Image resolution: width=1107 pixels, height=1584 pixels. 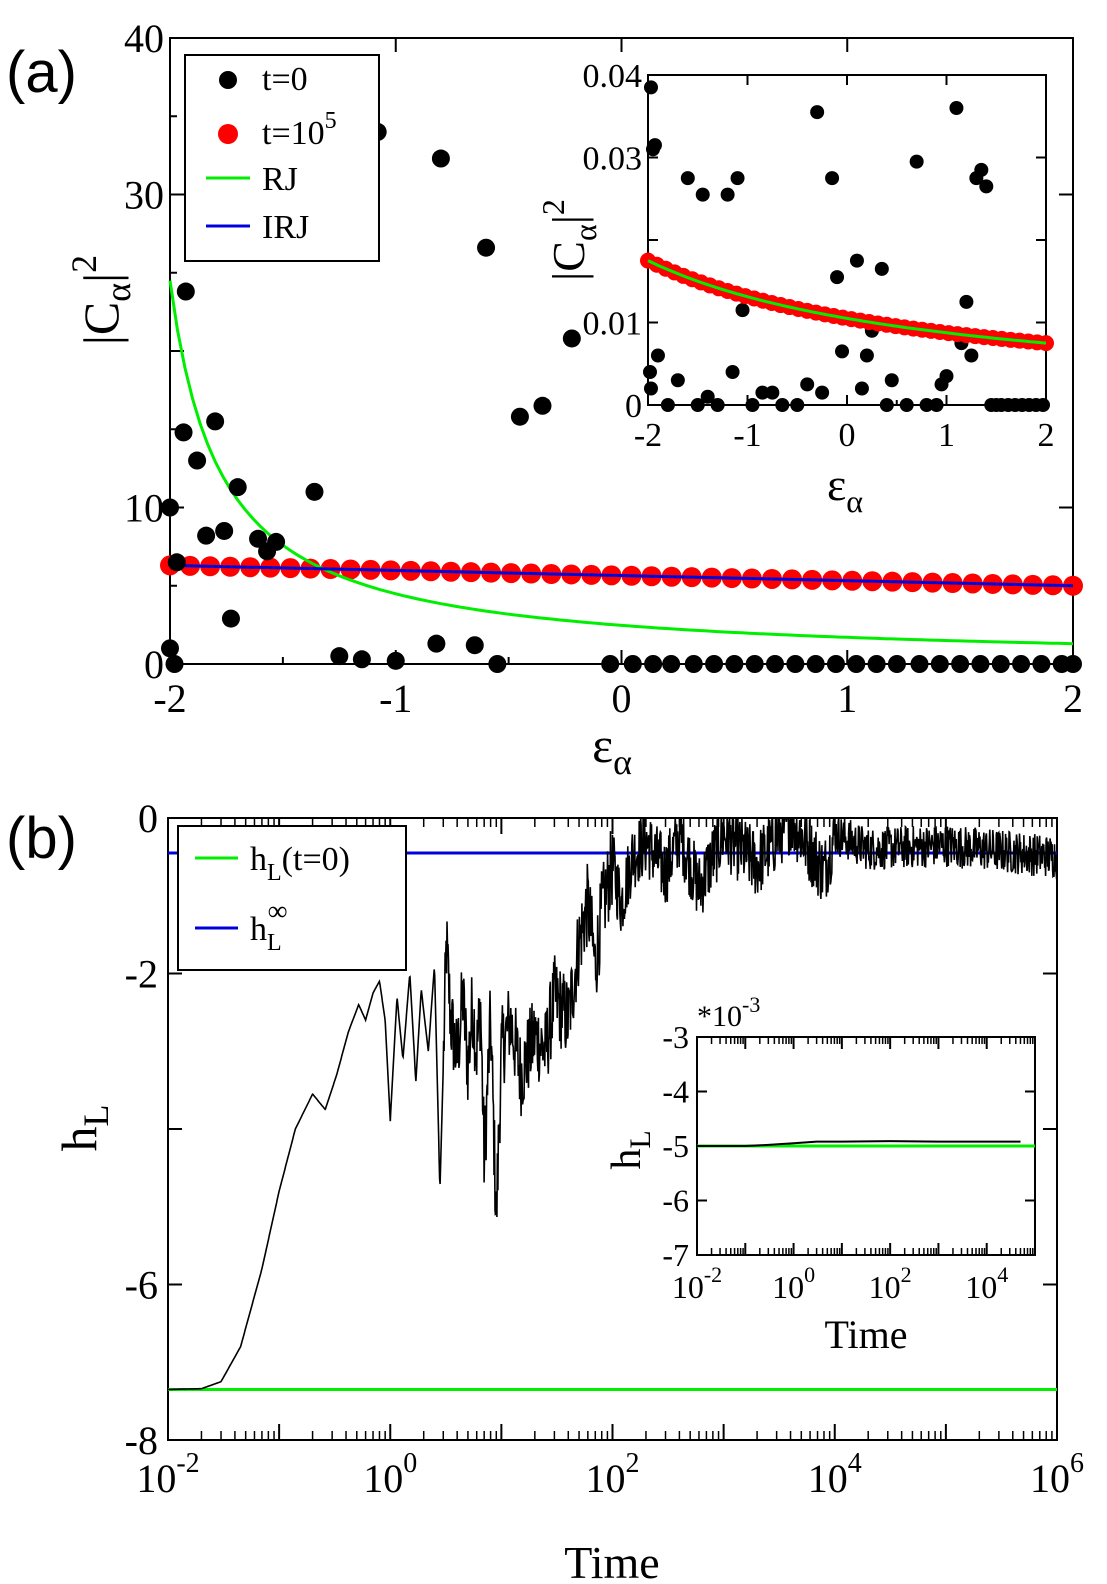 What do you see at coordinates (675, 1255) in the screenshot?
I see `y-tick-label: -7` at bounding box center [675, 1255].